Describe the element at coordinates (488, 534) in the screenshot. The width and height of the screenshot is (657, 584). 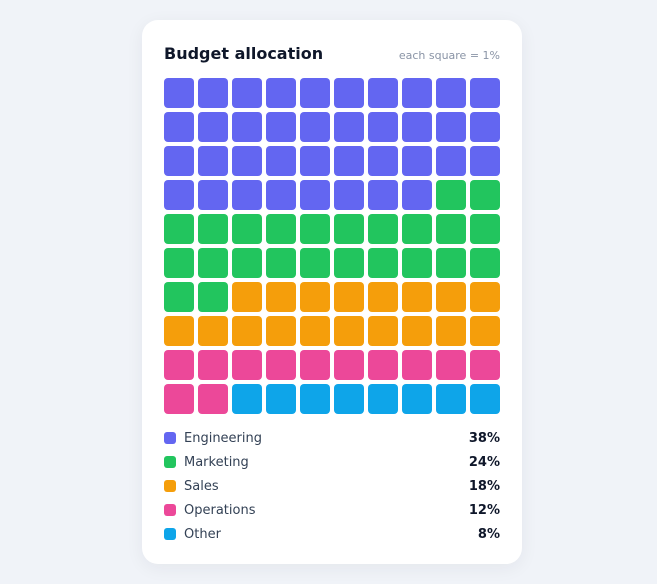
I see `legend-value: 8%` at that location.